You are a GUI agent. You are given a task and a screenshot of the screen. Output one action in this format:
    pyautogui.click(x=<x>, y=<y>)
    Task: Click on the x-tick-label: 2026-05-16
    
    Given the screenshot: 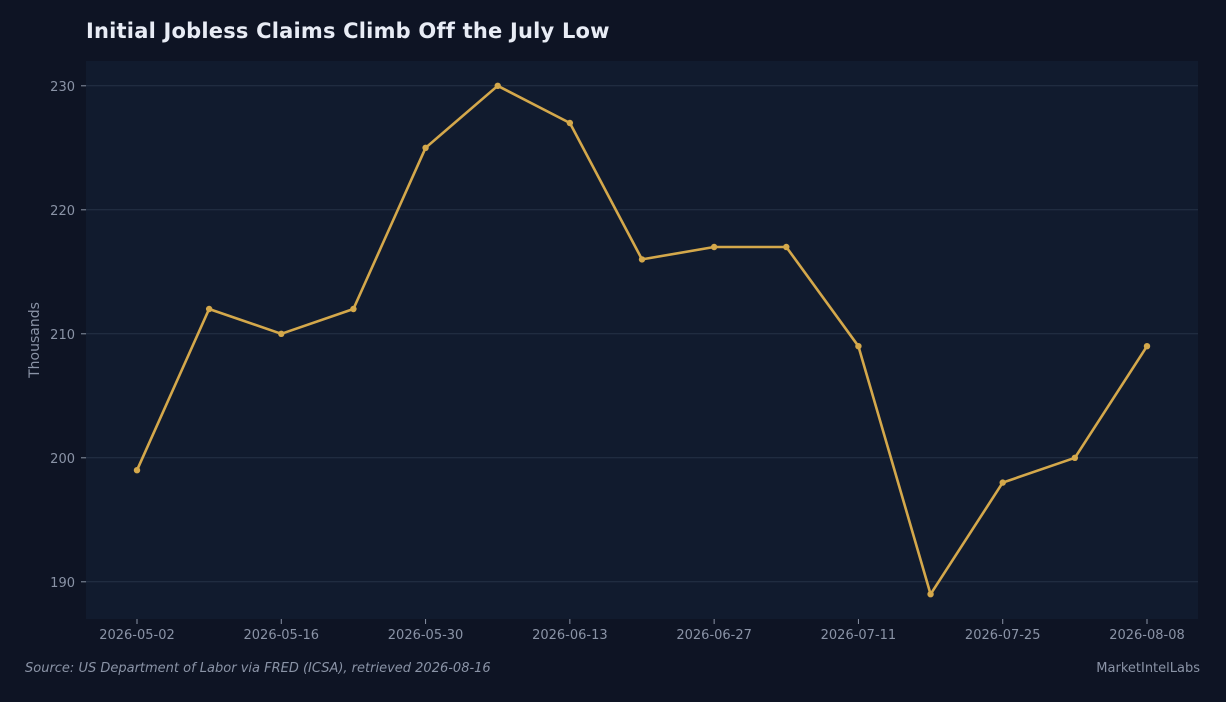 What is the action you would take?
    pyautogui.click(x=282, y=635)
    